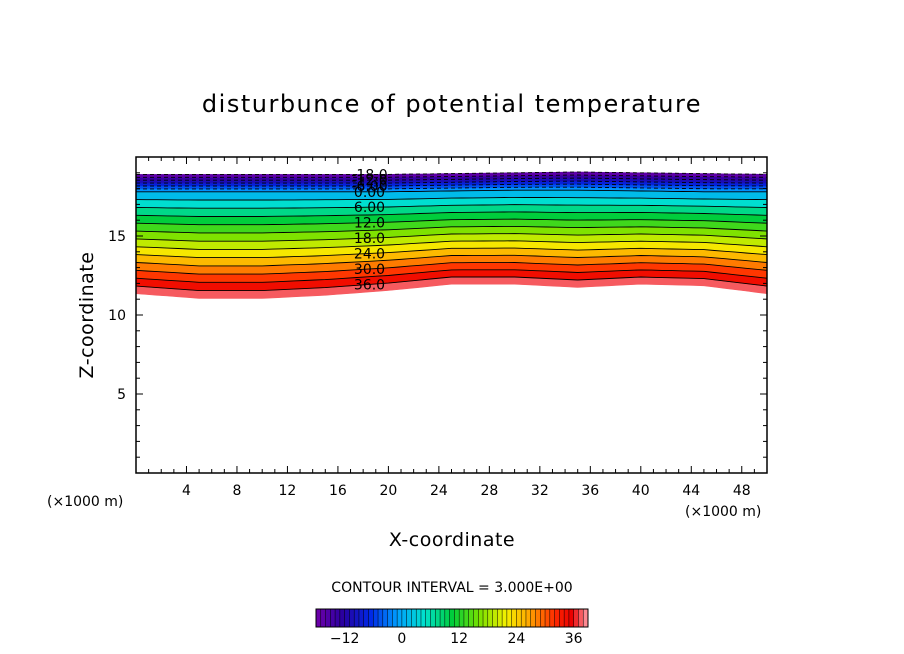 Image resolution: width=904 pixels, height=654 pixels. I want to click on x-tick-label: 12, so click(288, 491).